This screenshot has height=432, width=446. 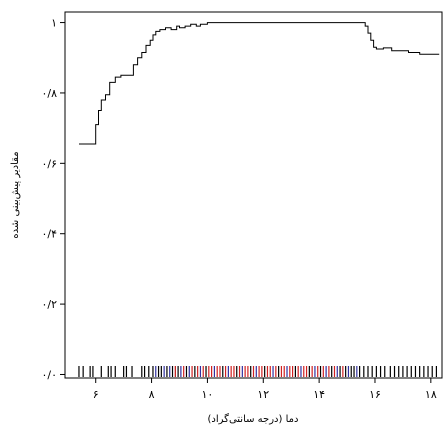 I want to click on x-axis: ۶ ۸ ۱۰ ۱۲ ۱۴ ۱۶ ۱۸, so click(x=265, y=389).